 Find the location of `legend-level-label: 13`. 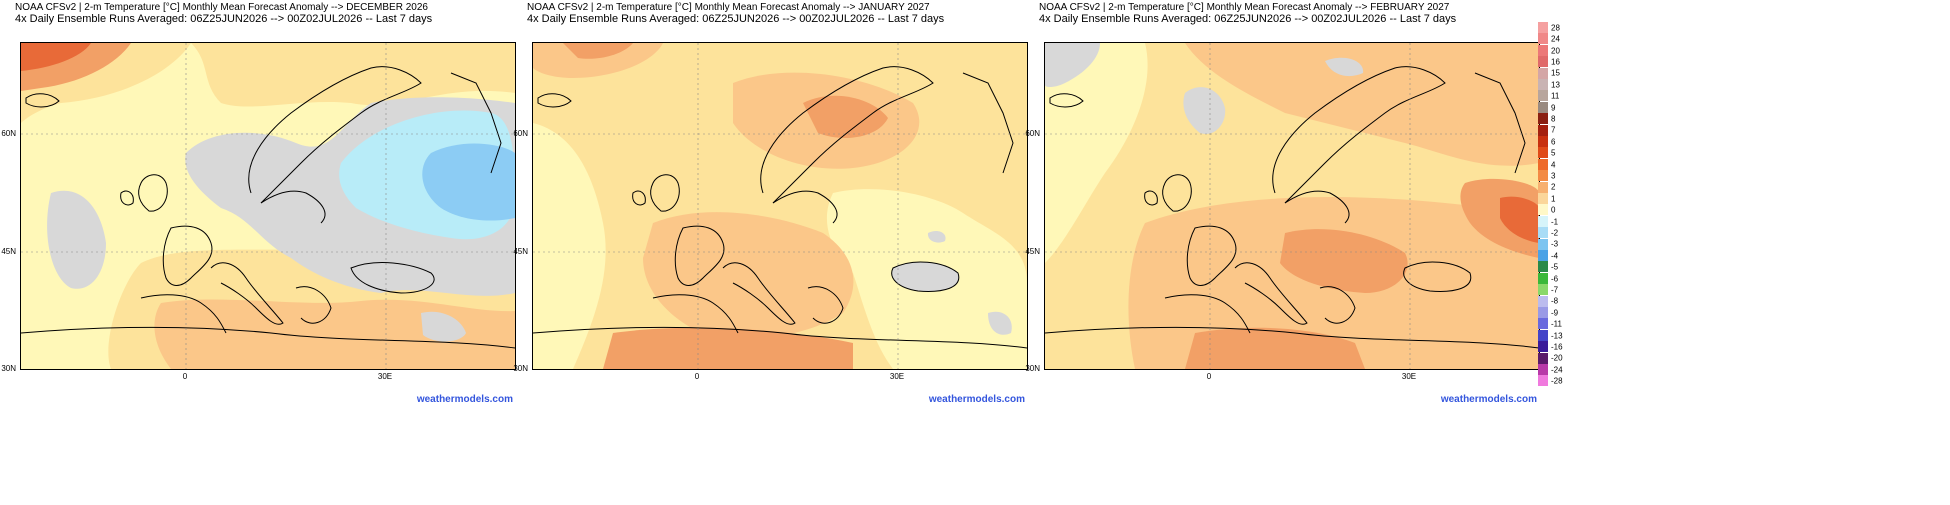

legend-level-label: 13 is located at coordinates (1555, 85).